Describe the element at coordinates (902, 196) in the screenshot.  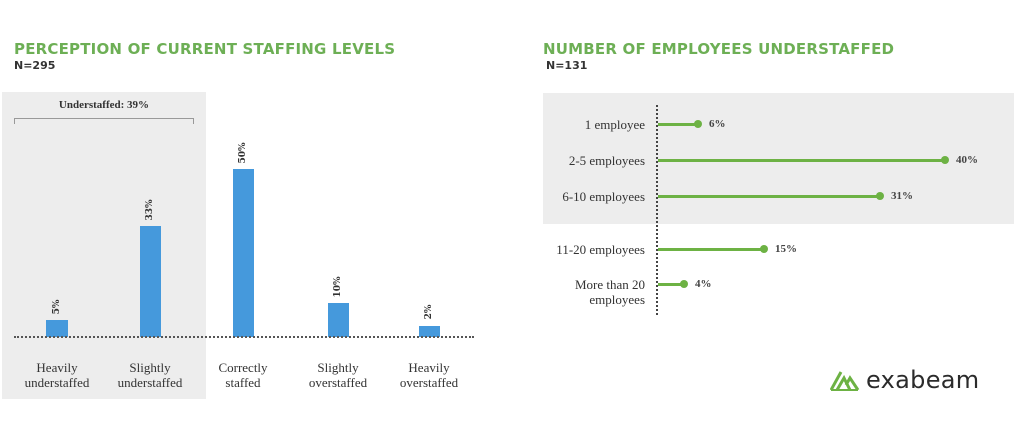
I see `row-value: 31%` at that location.